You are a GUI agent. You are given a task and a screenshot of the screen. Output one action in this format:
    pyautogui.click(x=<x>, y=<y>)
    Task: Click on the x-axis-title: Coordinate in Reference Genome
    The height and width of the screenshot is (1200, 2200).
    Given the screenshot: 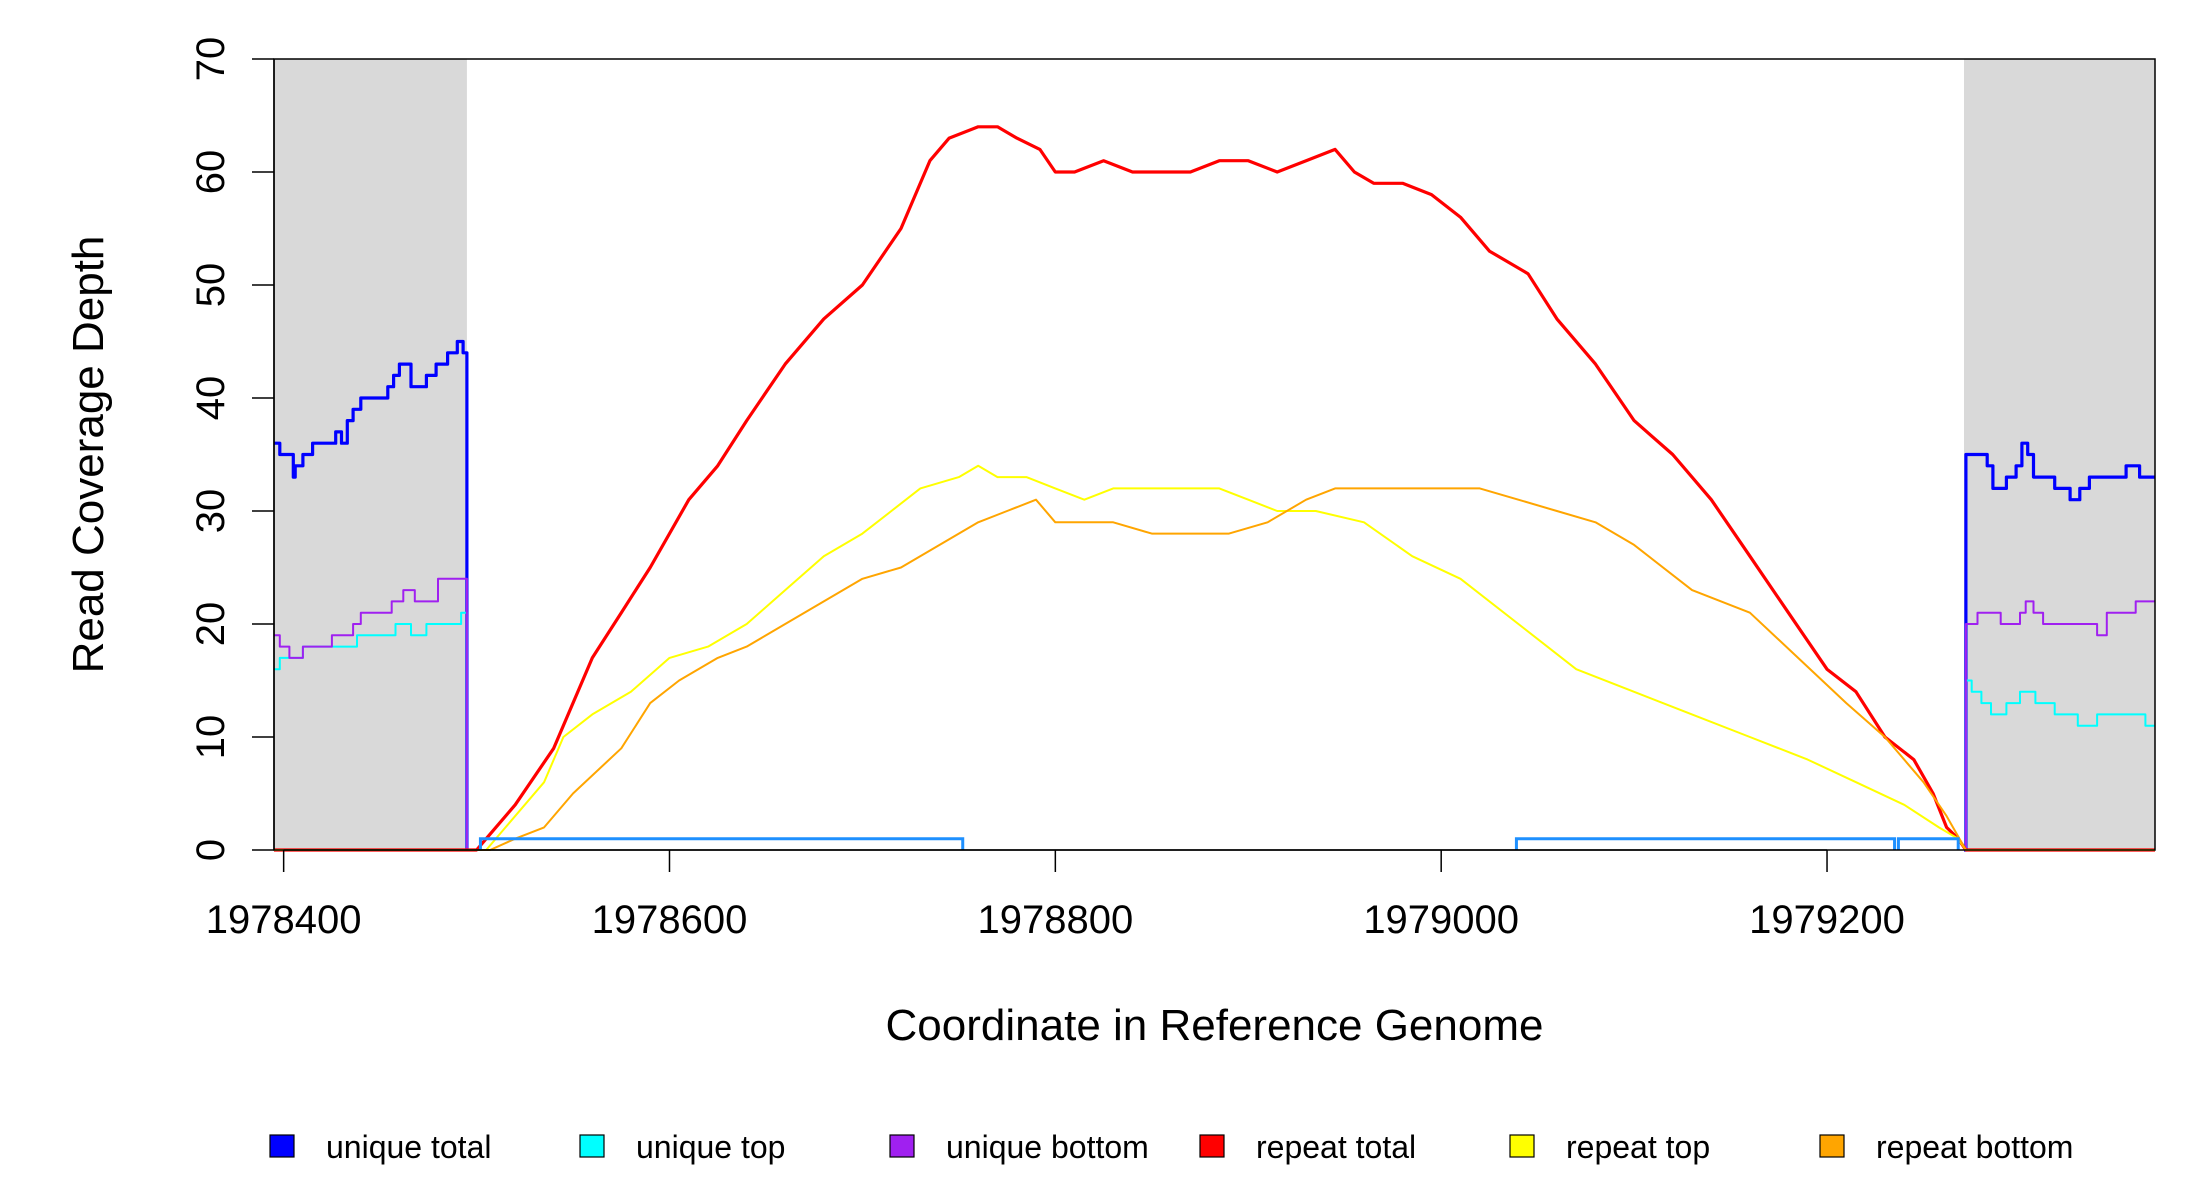 What is the action you would take?
    pyautogui.click(x=1215, y=1025)
    